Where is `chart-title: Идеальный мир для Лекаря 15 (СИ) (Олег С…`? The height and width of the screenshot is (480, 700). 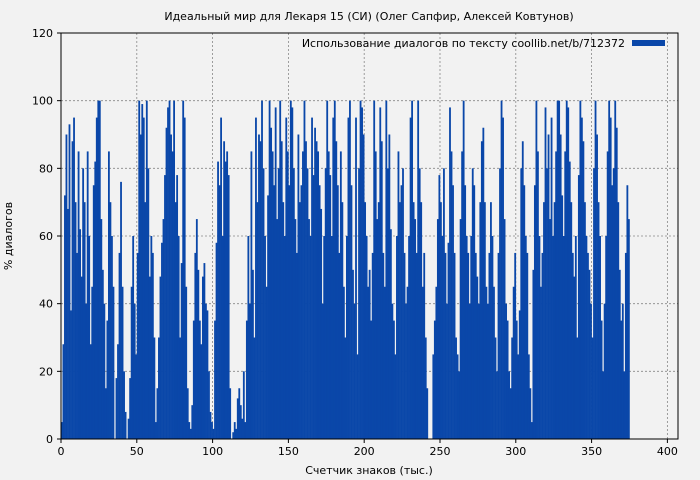
chart-title: Идеальный мир для Лекаря 15 (СИ) (Олег С… is located at coordinates (368, 16).